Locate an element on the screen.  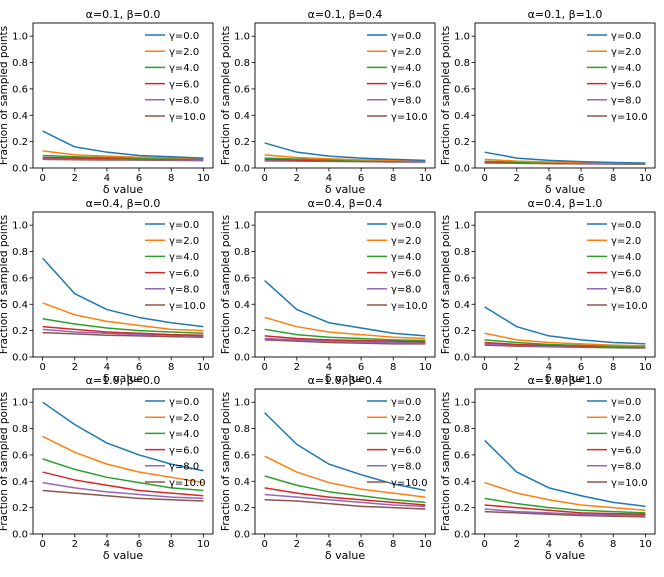
subplot-title: α=1.0, β=1.0 is located at coordinates (565, 380).